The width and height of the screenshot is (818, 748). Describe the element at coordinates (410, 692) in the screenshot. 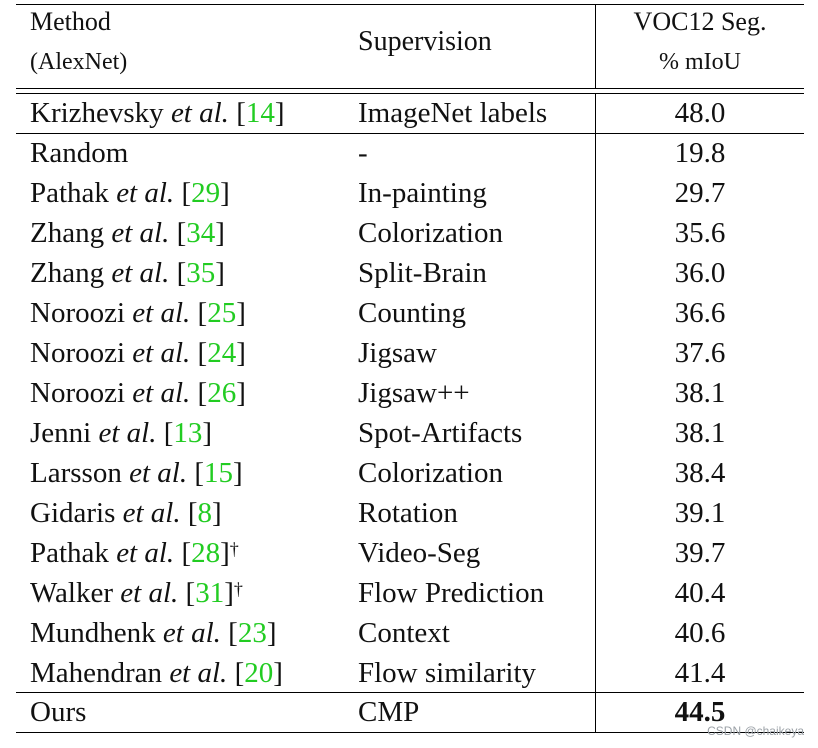

I see `ours-rule` at that location.